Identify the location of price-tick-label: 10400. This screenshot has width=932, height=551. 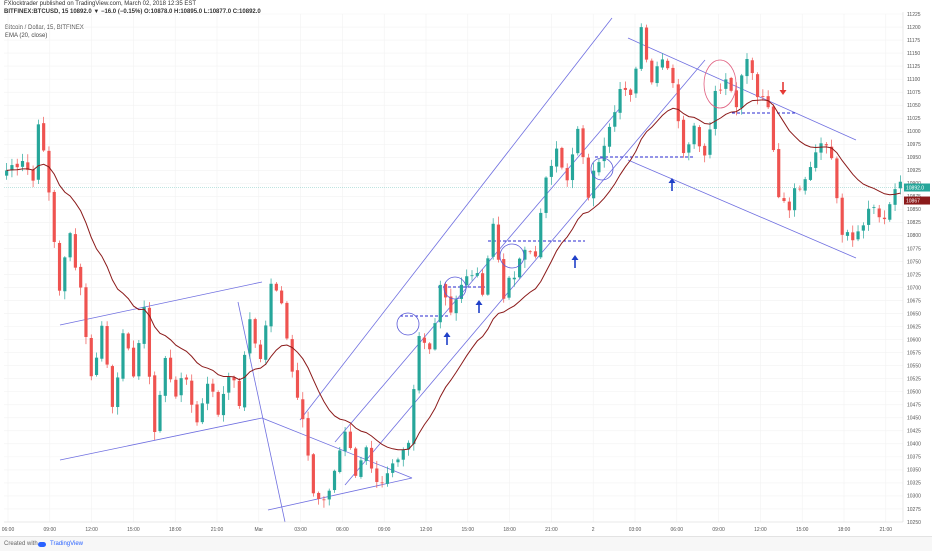
(914, 445).